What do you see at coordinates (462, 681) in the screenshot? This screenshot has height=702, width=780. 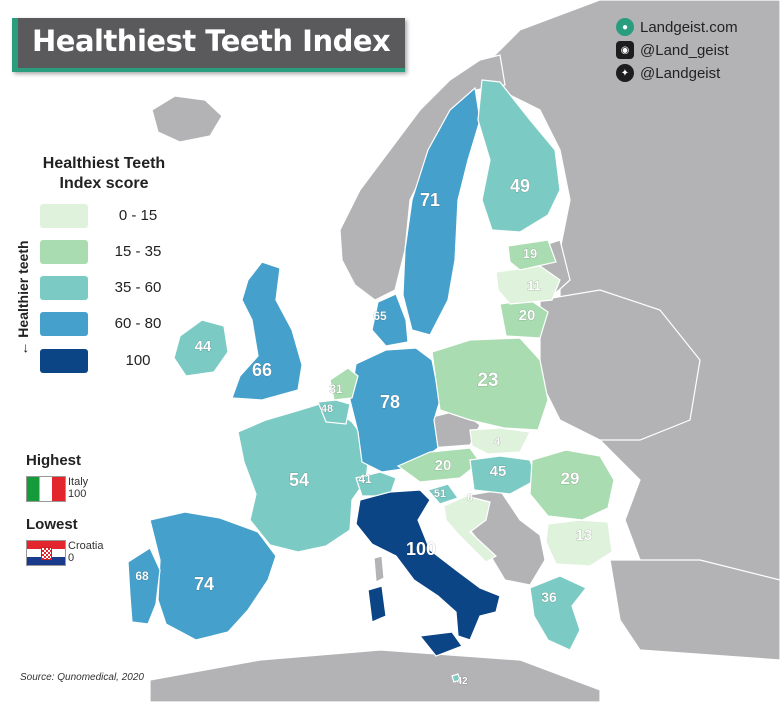 I see `value-label-malta: 42` at bounding box center [462, 681].